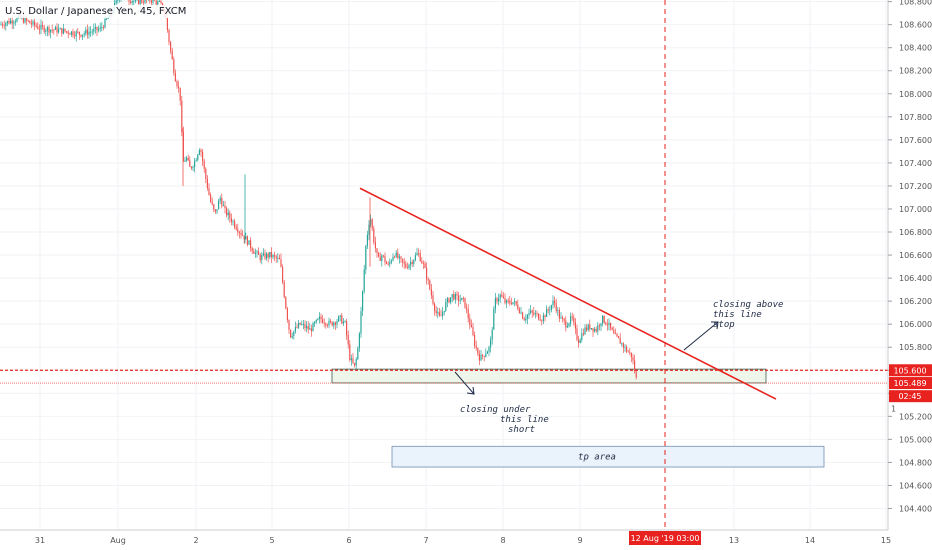  What do you see at coordinates (915, 48) in the screenshot?
I see `price-tick-label: 108.400` at bounding box center [915, 48].